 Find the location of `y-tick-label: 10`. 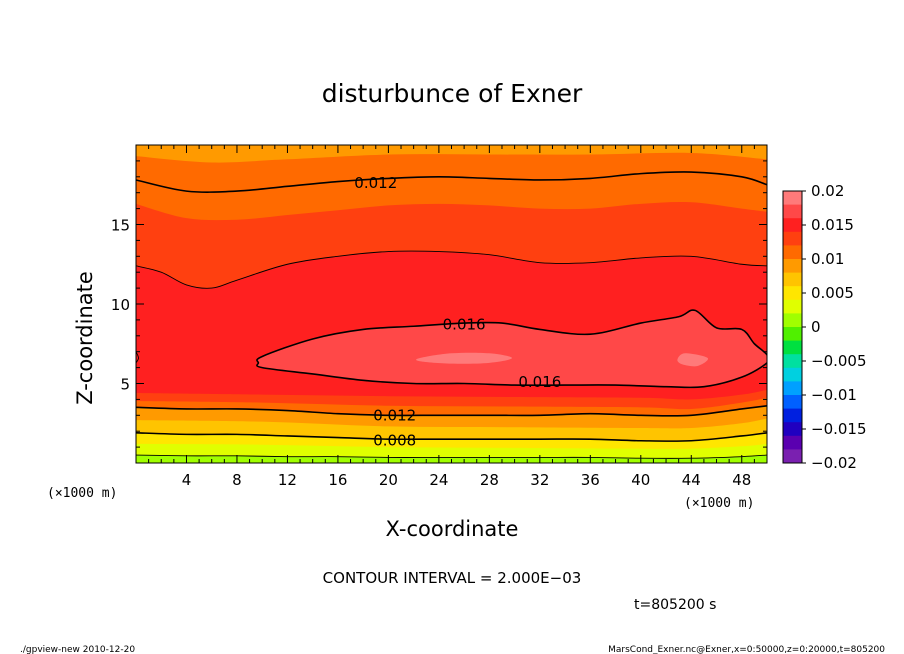

y-tick-label: 10 is located at coordinates (120, 305).